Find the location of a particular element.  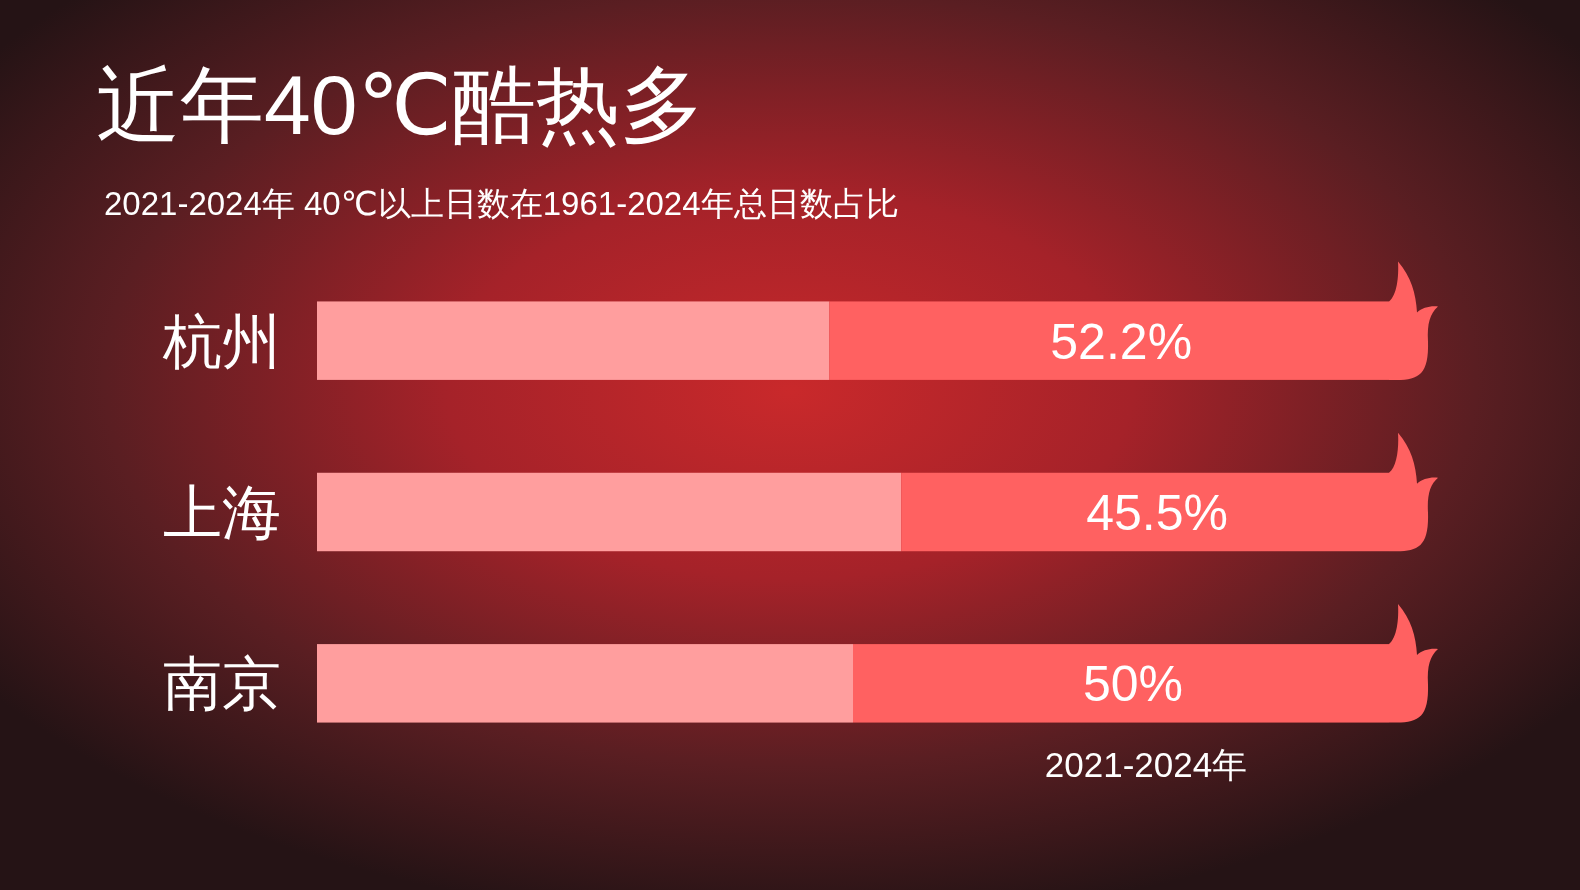

y-tick-label: 南京 is located at coordinates (222, 684).